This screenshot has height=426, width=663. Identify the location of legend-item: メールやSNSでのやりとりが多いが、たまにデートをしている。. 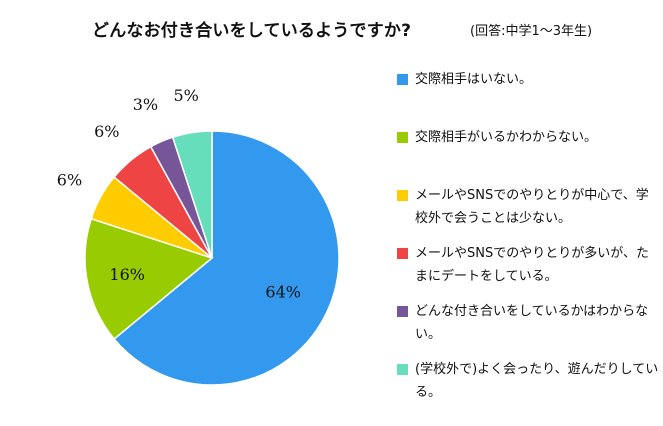
(528, 271).